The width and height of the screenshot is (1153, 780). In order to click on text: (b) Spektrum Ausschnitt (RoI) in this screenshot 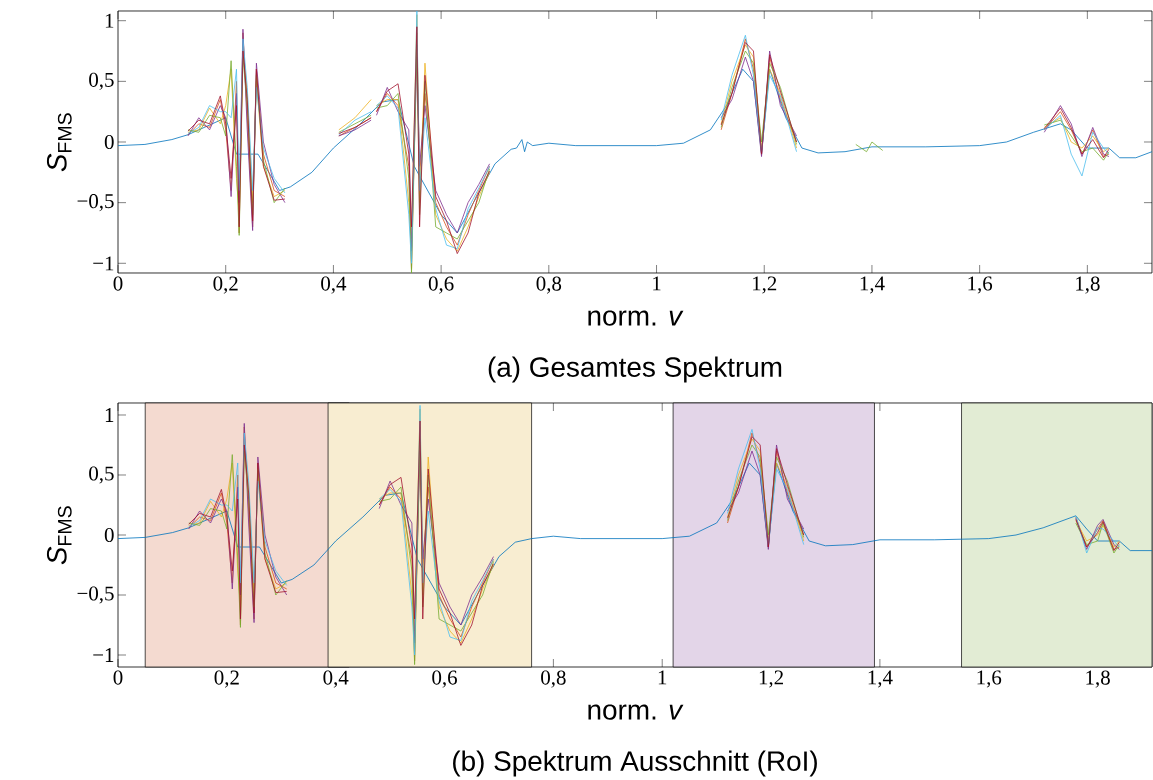, I will do `click(635, 763)`.